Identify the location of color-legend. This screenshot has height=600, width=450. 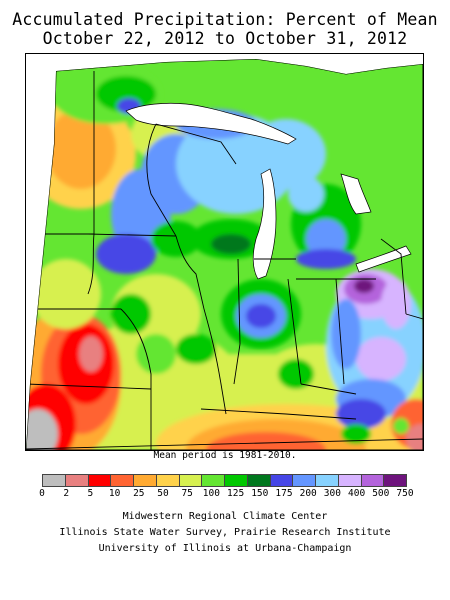
(224, 480).